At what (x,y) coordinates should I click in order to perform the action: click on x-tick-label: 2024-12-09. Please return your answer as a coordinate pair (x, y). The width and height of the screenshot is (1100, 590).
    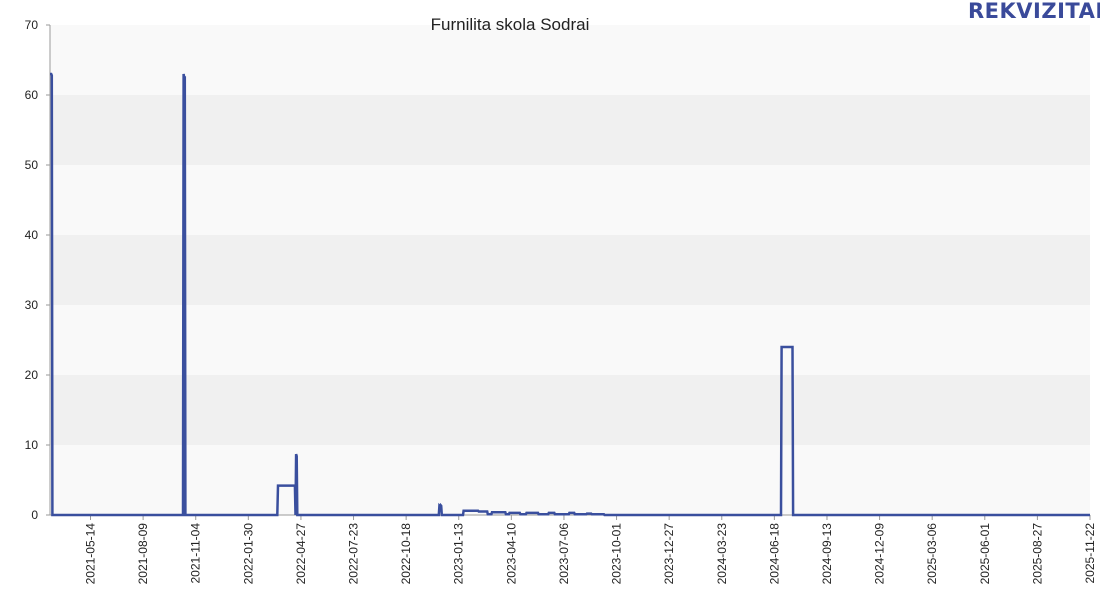
    Looking at the image, I should click on (880, 554).